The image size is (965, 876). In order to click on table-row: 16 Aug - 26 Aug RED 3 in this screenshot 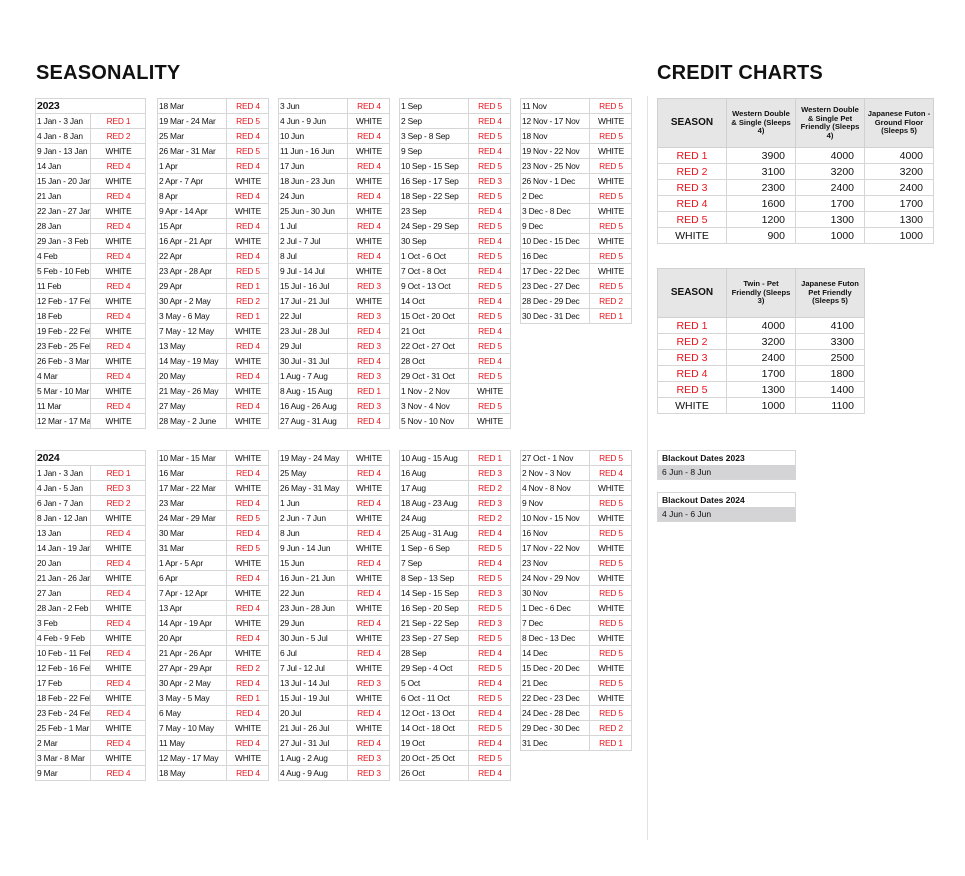, I will do `click(334, 406)`.